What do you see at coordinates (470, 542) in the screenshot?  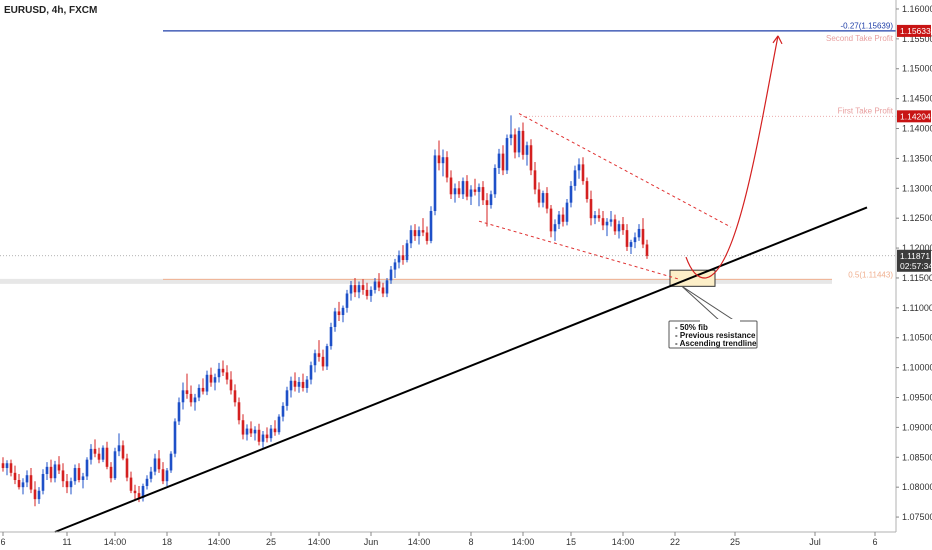 I see `x-tick-label: 8` at bounding box center [470, 542].